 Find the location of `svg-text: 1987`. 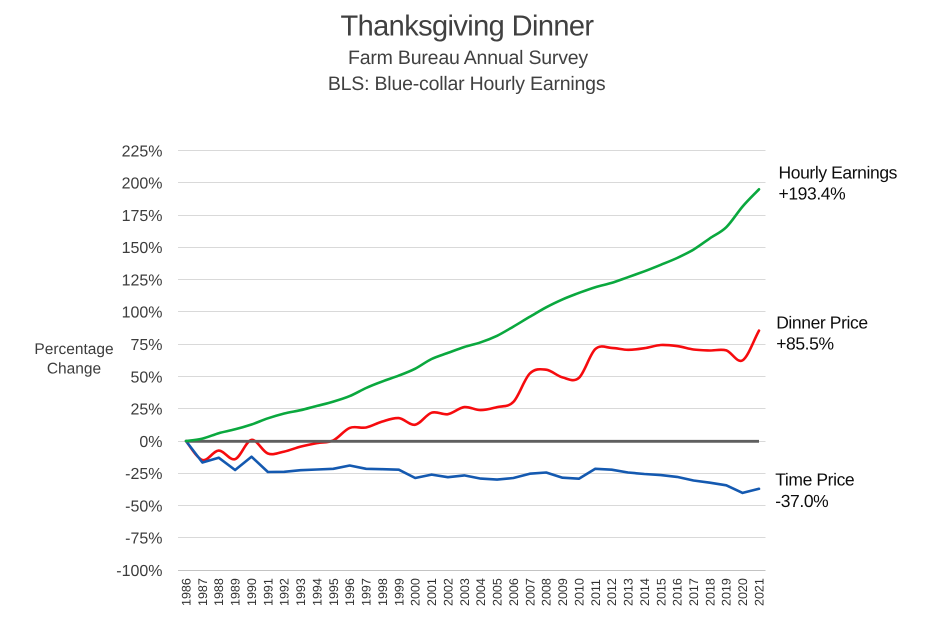

svg-text: 1987 is located at coordinates (203, 592).